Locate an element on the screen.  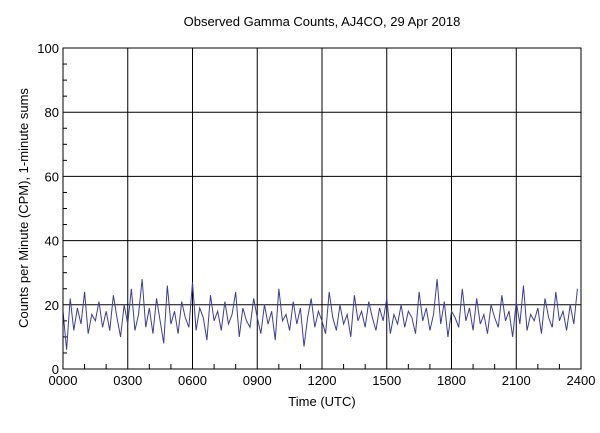
x-tick-label: 0300 is located at coordinates (127, 380).